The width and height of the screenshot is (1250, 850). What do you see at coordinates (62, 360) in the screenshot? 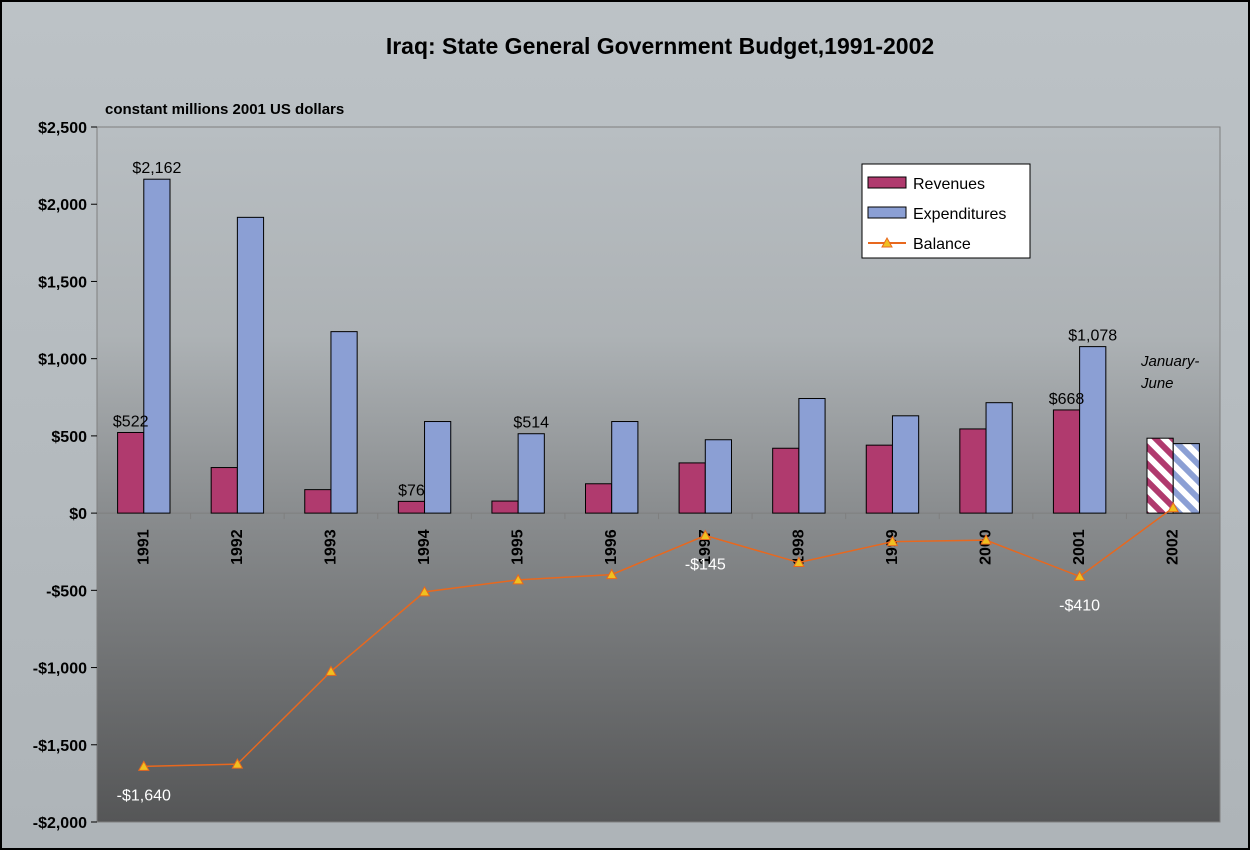
I see `y-tick-label: $1,000` at bounding box center [62, 360].